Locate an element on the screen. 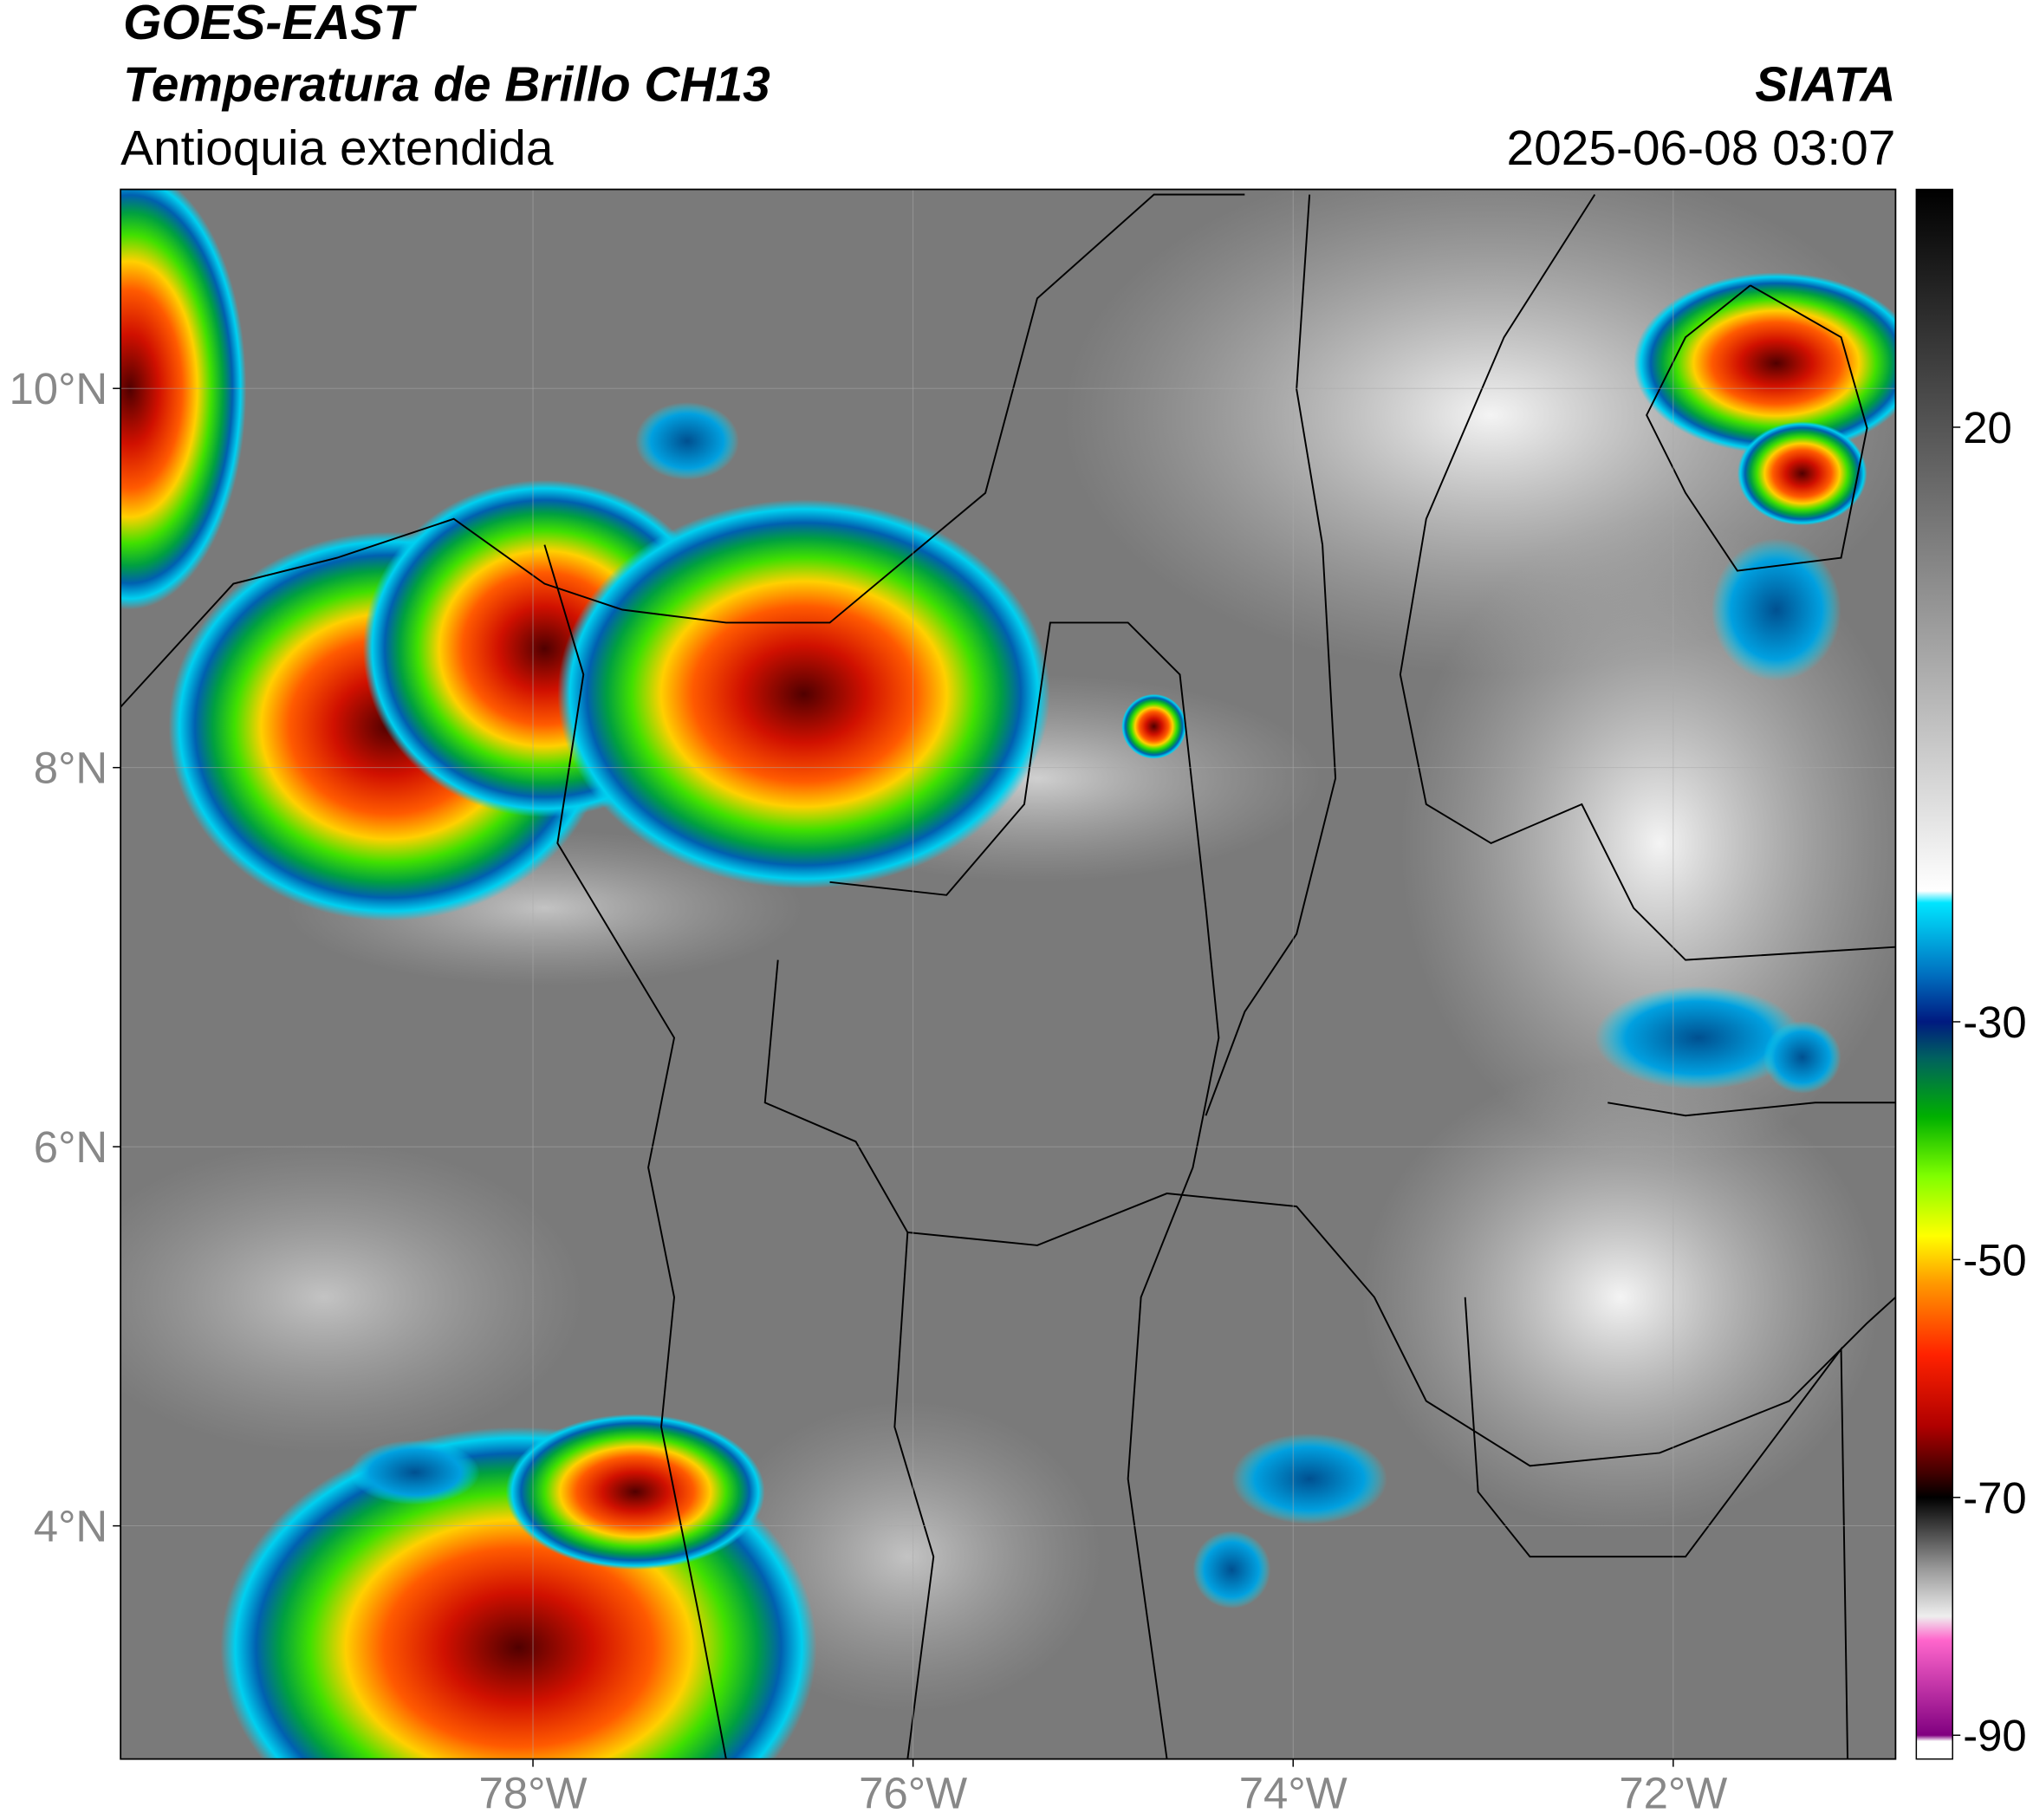 The width and height of the screenshot is (2033, 1820). colorbar is located at coordinates (1934, 974).